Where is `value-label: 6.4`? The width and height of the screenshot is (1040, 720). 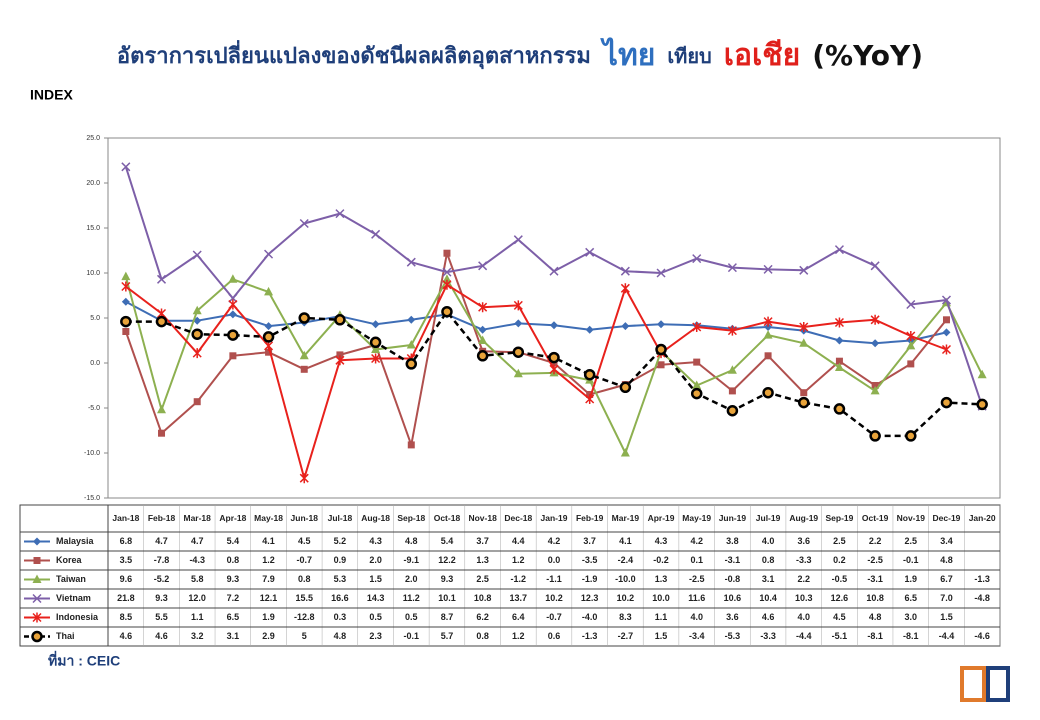 value-label: 6.4 is located at coordinates (518, 617).